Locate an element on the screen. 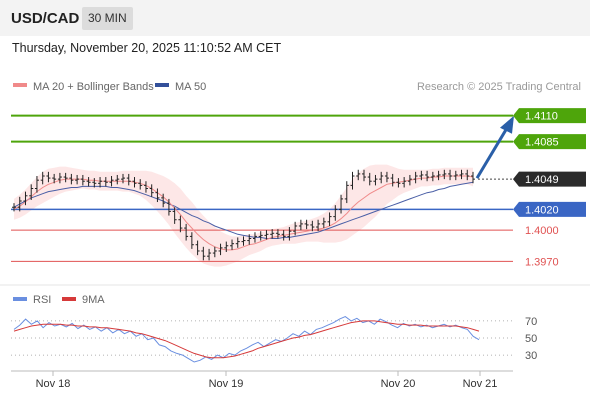 This screenshot has width=590, height=400. arrow-head is located at coordinates (507, 124).